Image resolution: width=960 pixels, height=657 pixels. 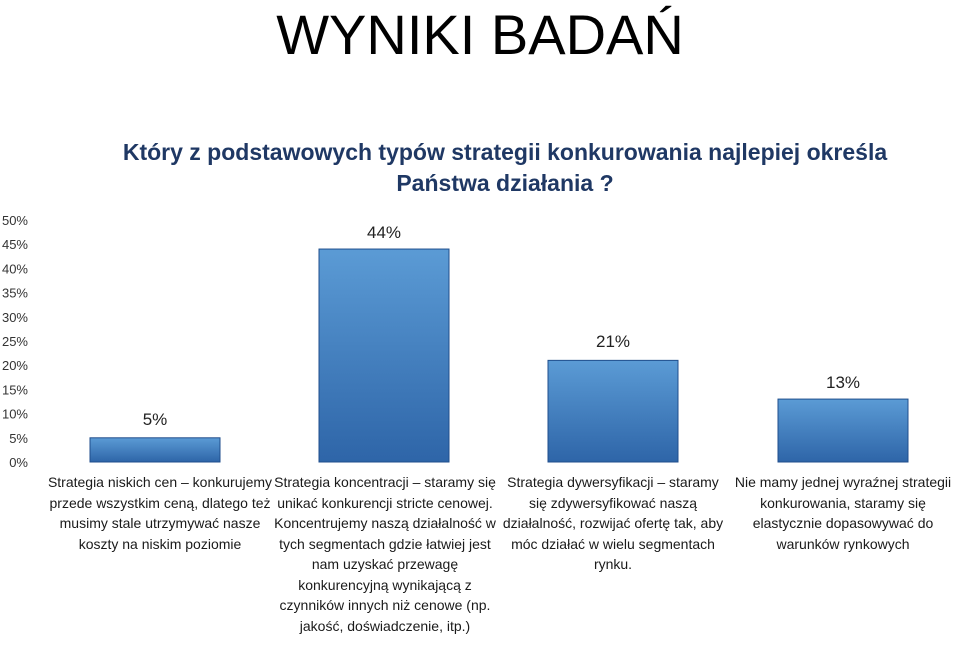 What do you see at coordinates (15, 341) in the screenshot?
I see `y-tick-label: 25%` at bounding box center [15, 341].